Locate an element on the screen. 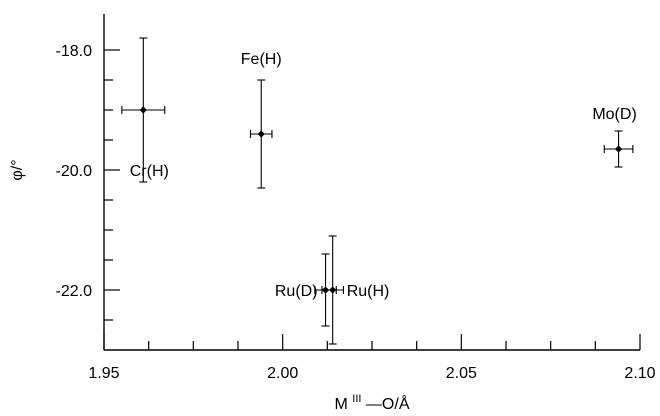 The height and width of the screenshot is (416, 660). y-tick-label: -20.0 is located at coordinates (74, 171).